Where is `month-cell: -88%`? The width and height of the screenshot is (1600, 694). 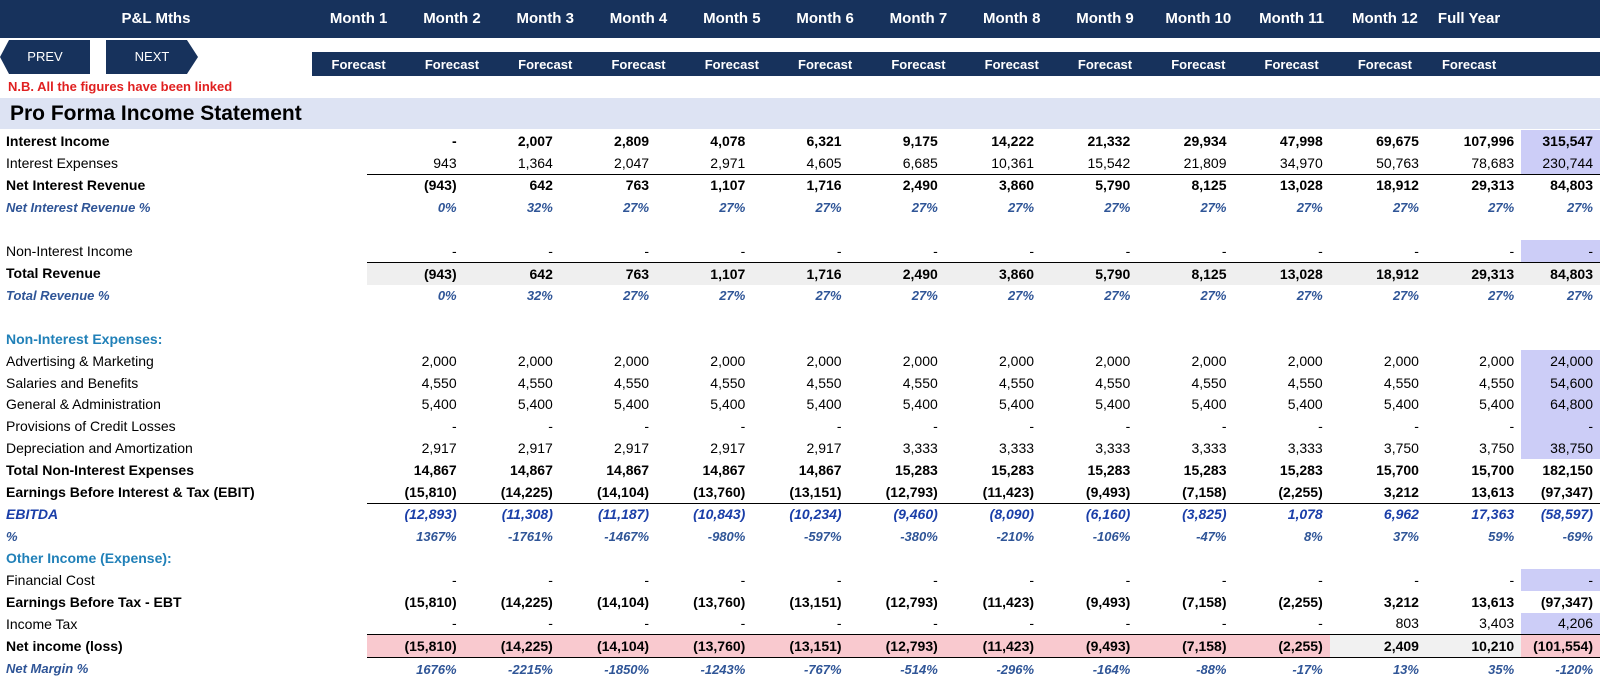 month-cell: -88% is located at coordinates (1211, 669).